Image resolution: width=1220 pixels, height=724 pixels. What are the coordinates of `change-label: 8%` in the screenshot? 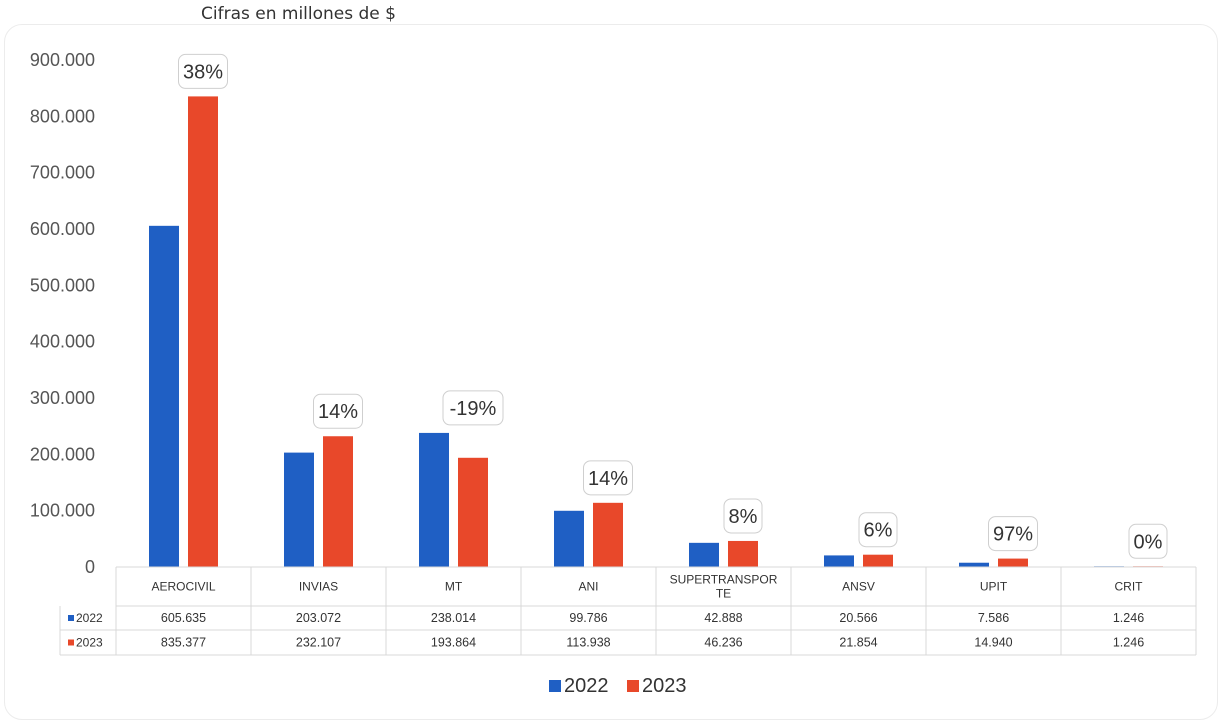 It's located at (743, 517).